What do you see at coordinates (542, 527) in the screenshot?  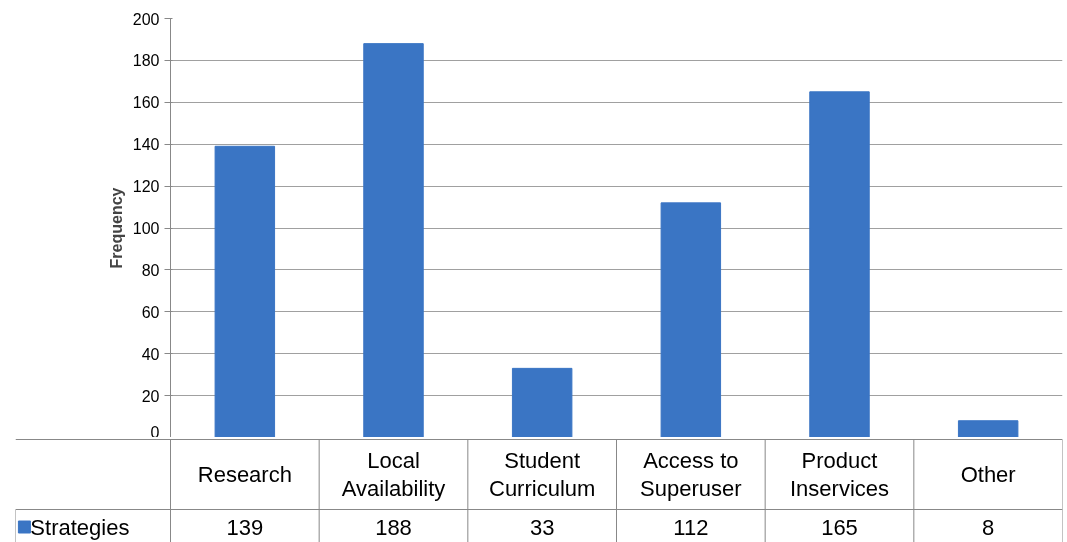 I see `data-label: 33` at bounding box center [542, 527].